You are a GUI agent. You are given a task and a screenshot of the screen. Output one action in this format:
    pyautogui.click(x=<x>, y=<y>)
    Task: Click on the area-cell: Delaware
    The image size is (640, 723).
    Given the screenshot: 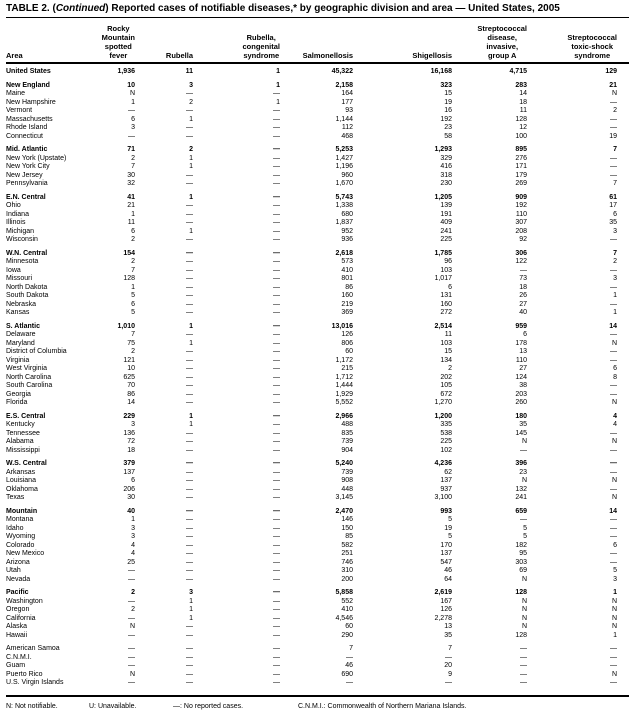 What is the action you would take?
    pyautogui.click(x=21, y=334)
    